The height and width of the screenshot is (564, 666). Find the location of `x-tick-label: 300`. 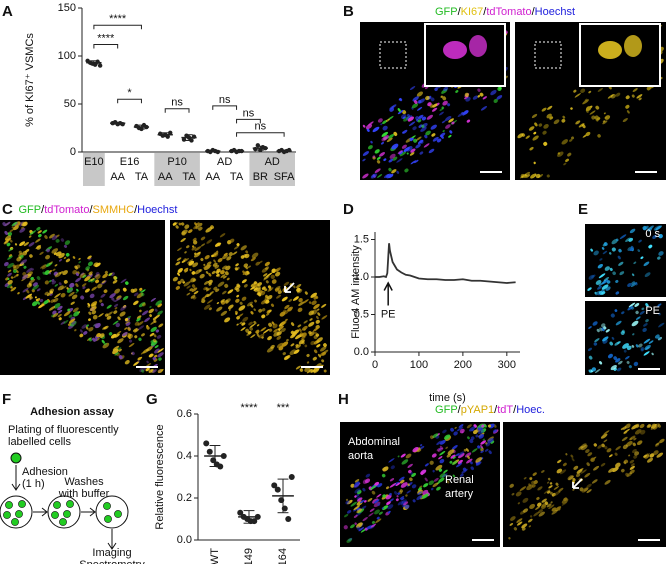

x-tick-label: 300 is located at coordinates (507, 365).